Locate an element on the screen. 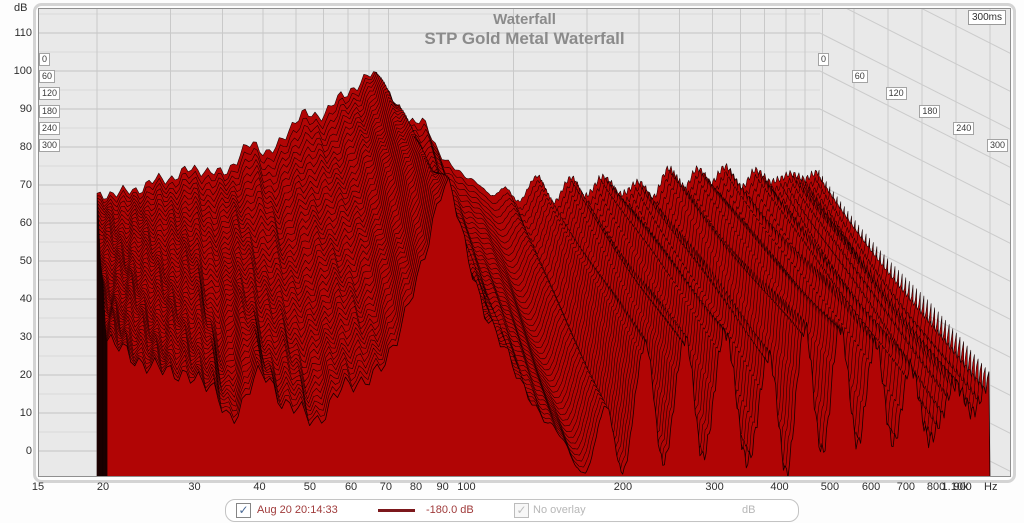 This screenshot has height=523, width=1024. freq-tick-label: 800 is located at coordinates (936, 487).